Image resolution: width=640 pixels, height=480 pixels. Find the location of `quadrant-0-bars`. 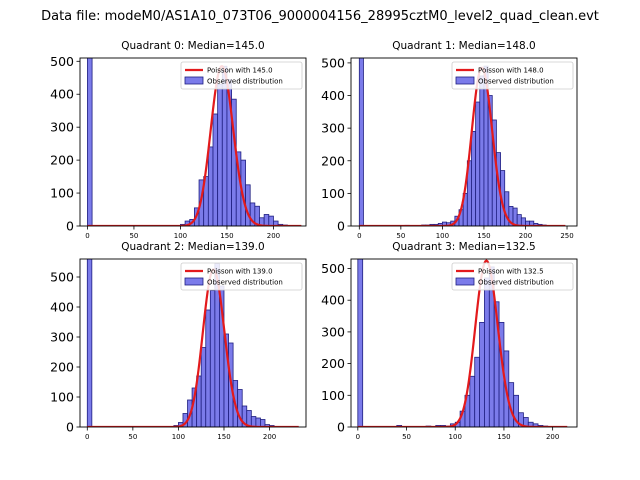

quadrant-0-bars is located at coordinates (187, 142).